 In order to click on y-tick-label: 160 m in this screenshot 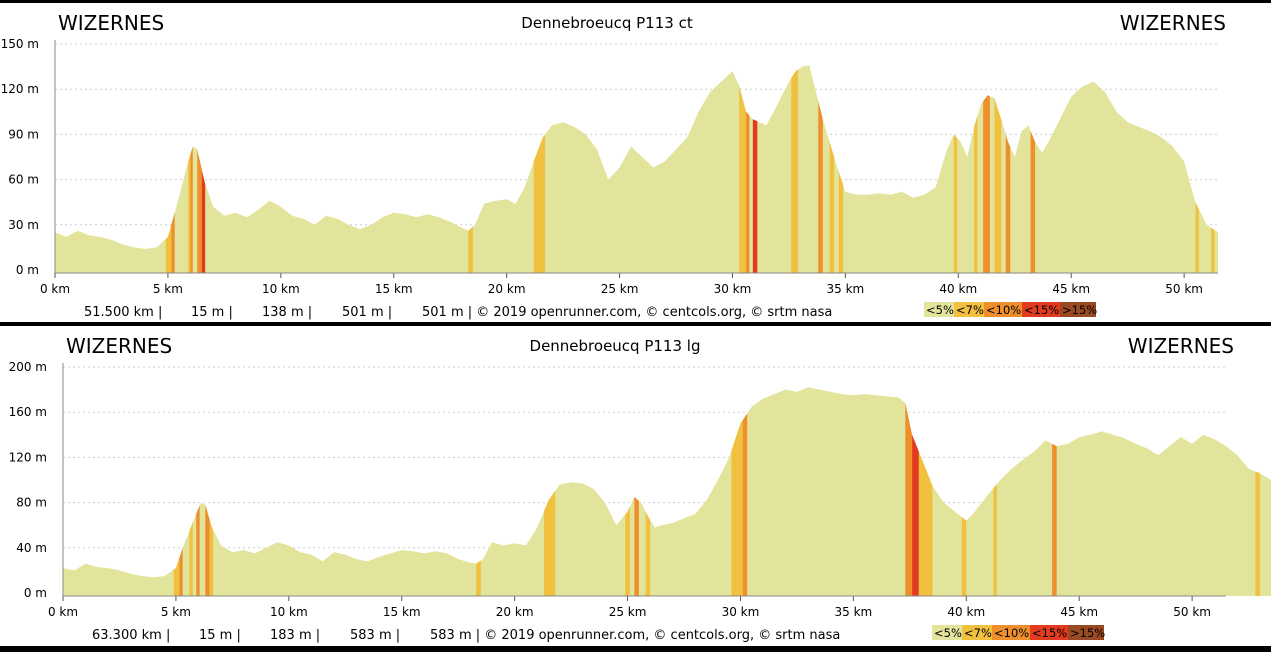, I will do `click(28, 412)`.